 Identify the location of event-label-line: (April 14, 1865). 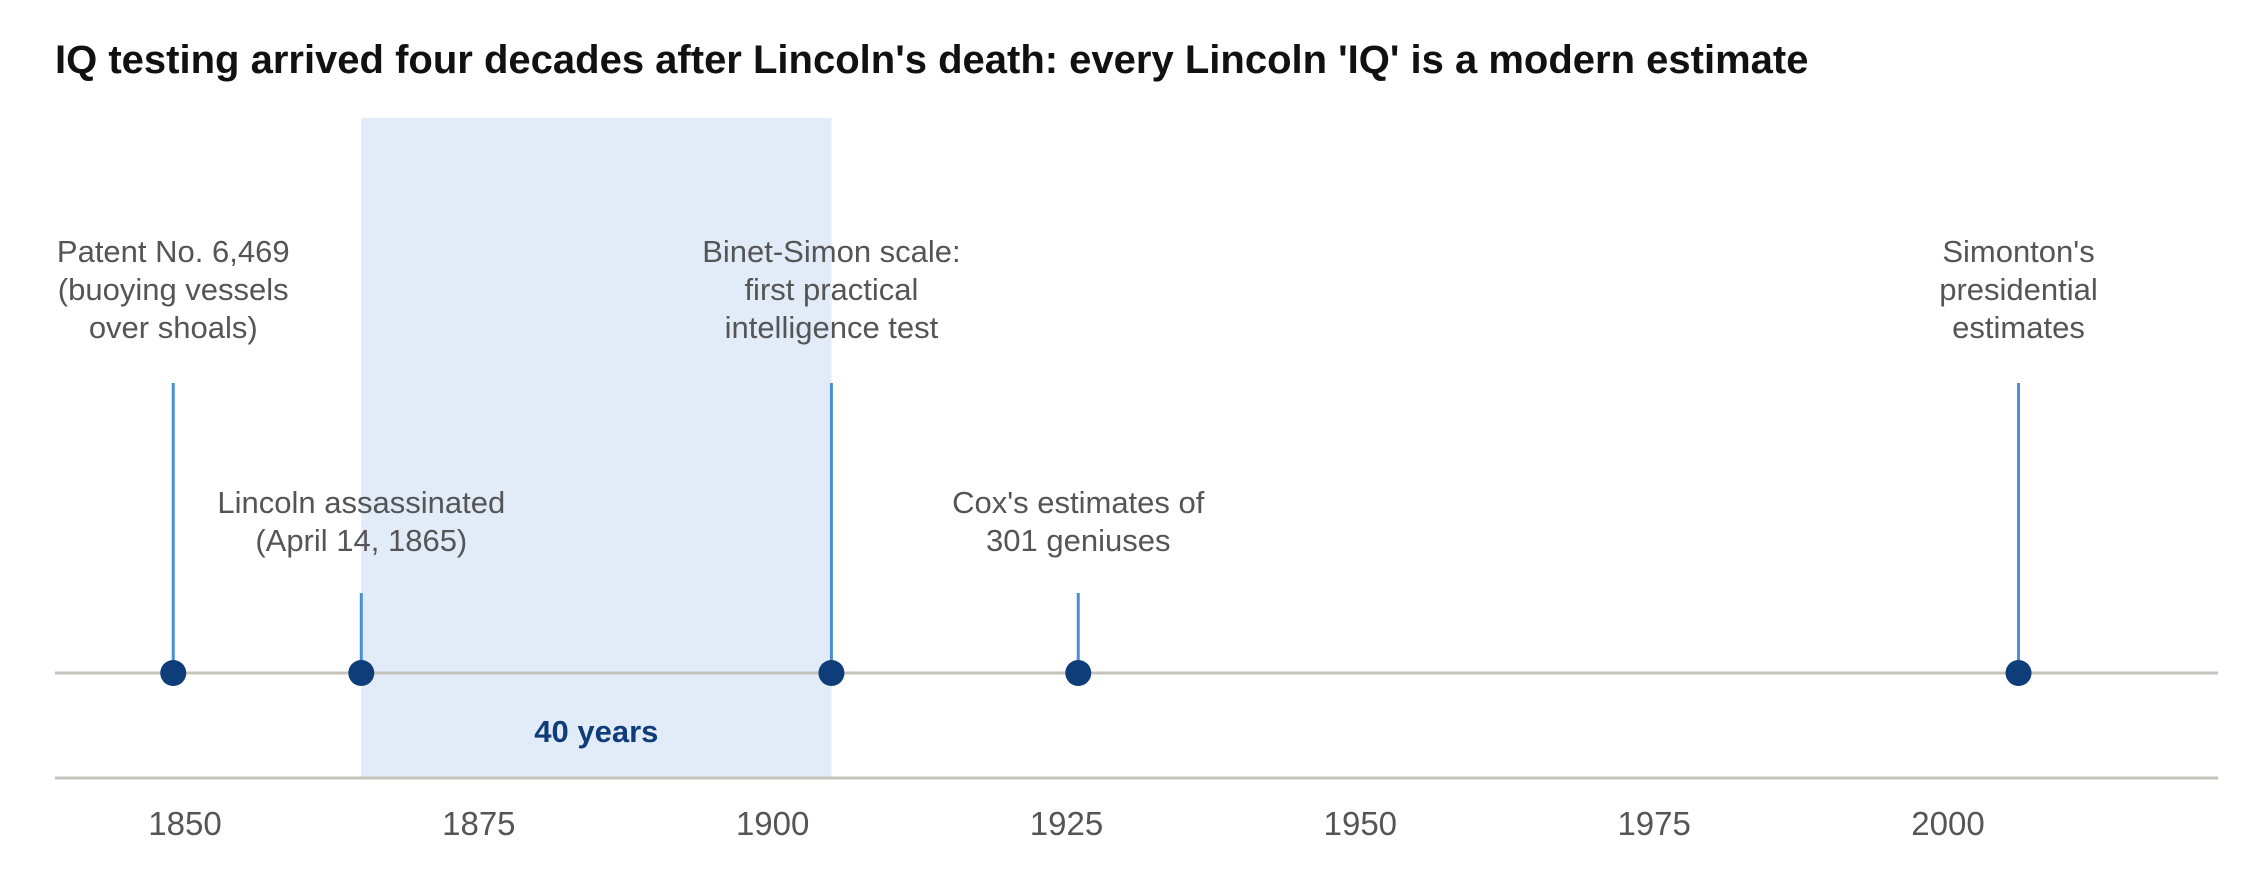
(361, 540).